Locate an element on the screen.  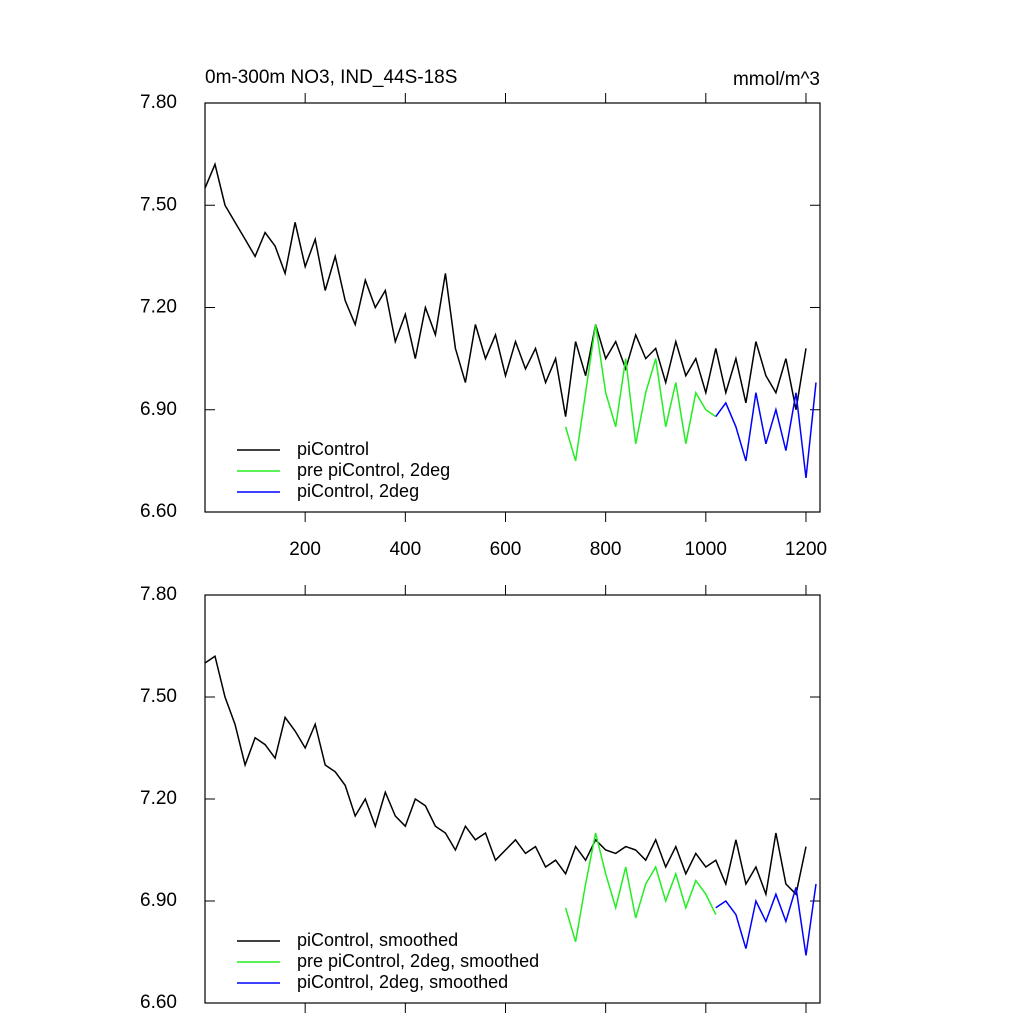
legend-label: piControl, 2deg is located at coordinates (358, 491).